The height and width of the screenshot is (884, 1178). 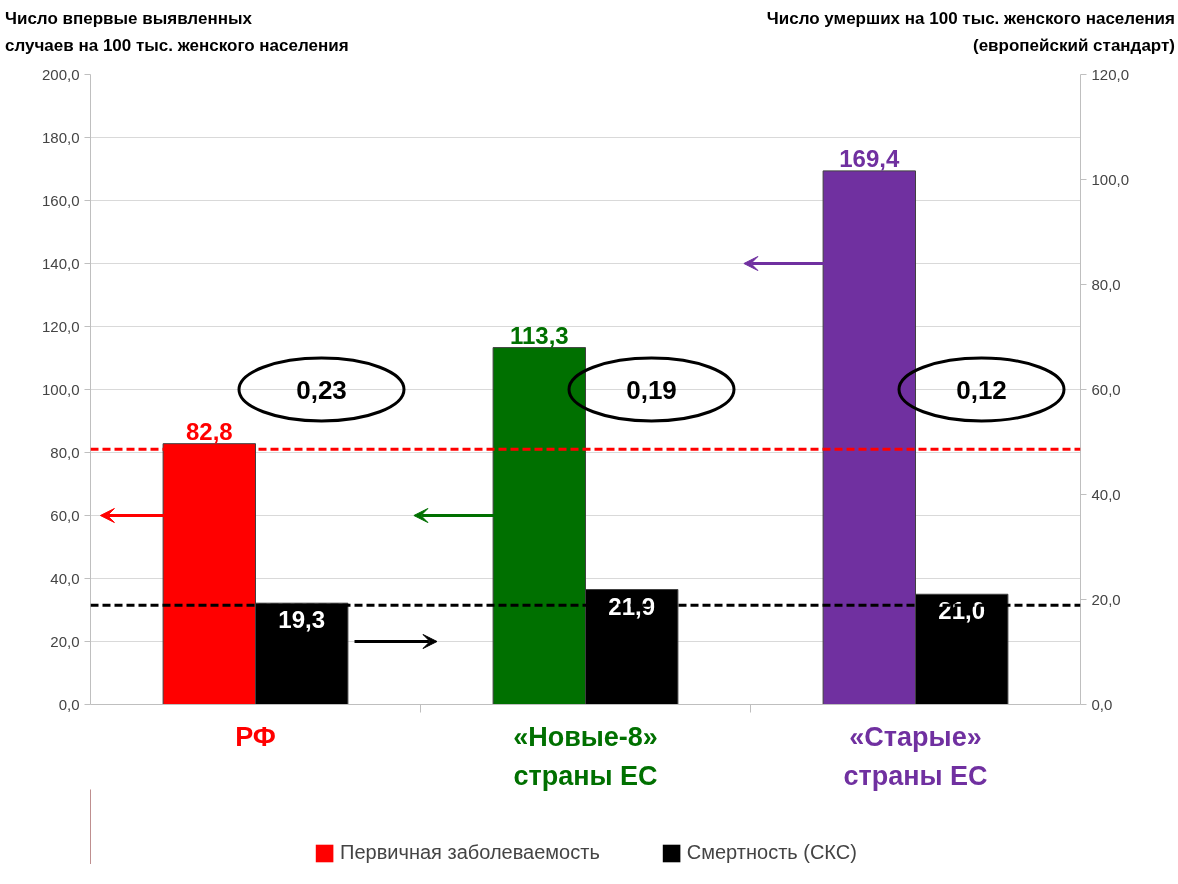 What do you see at coordinates (255, 737) in the screenshot?
I see `x-tick-label: РФ` at bounding box center [255, 737].